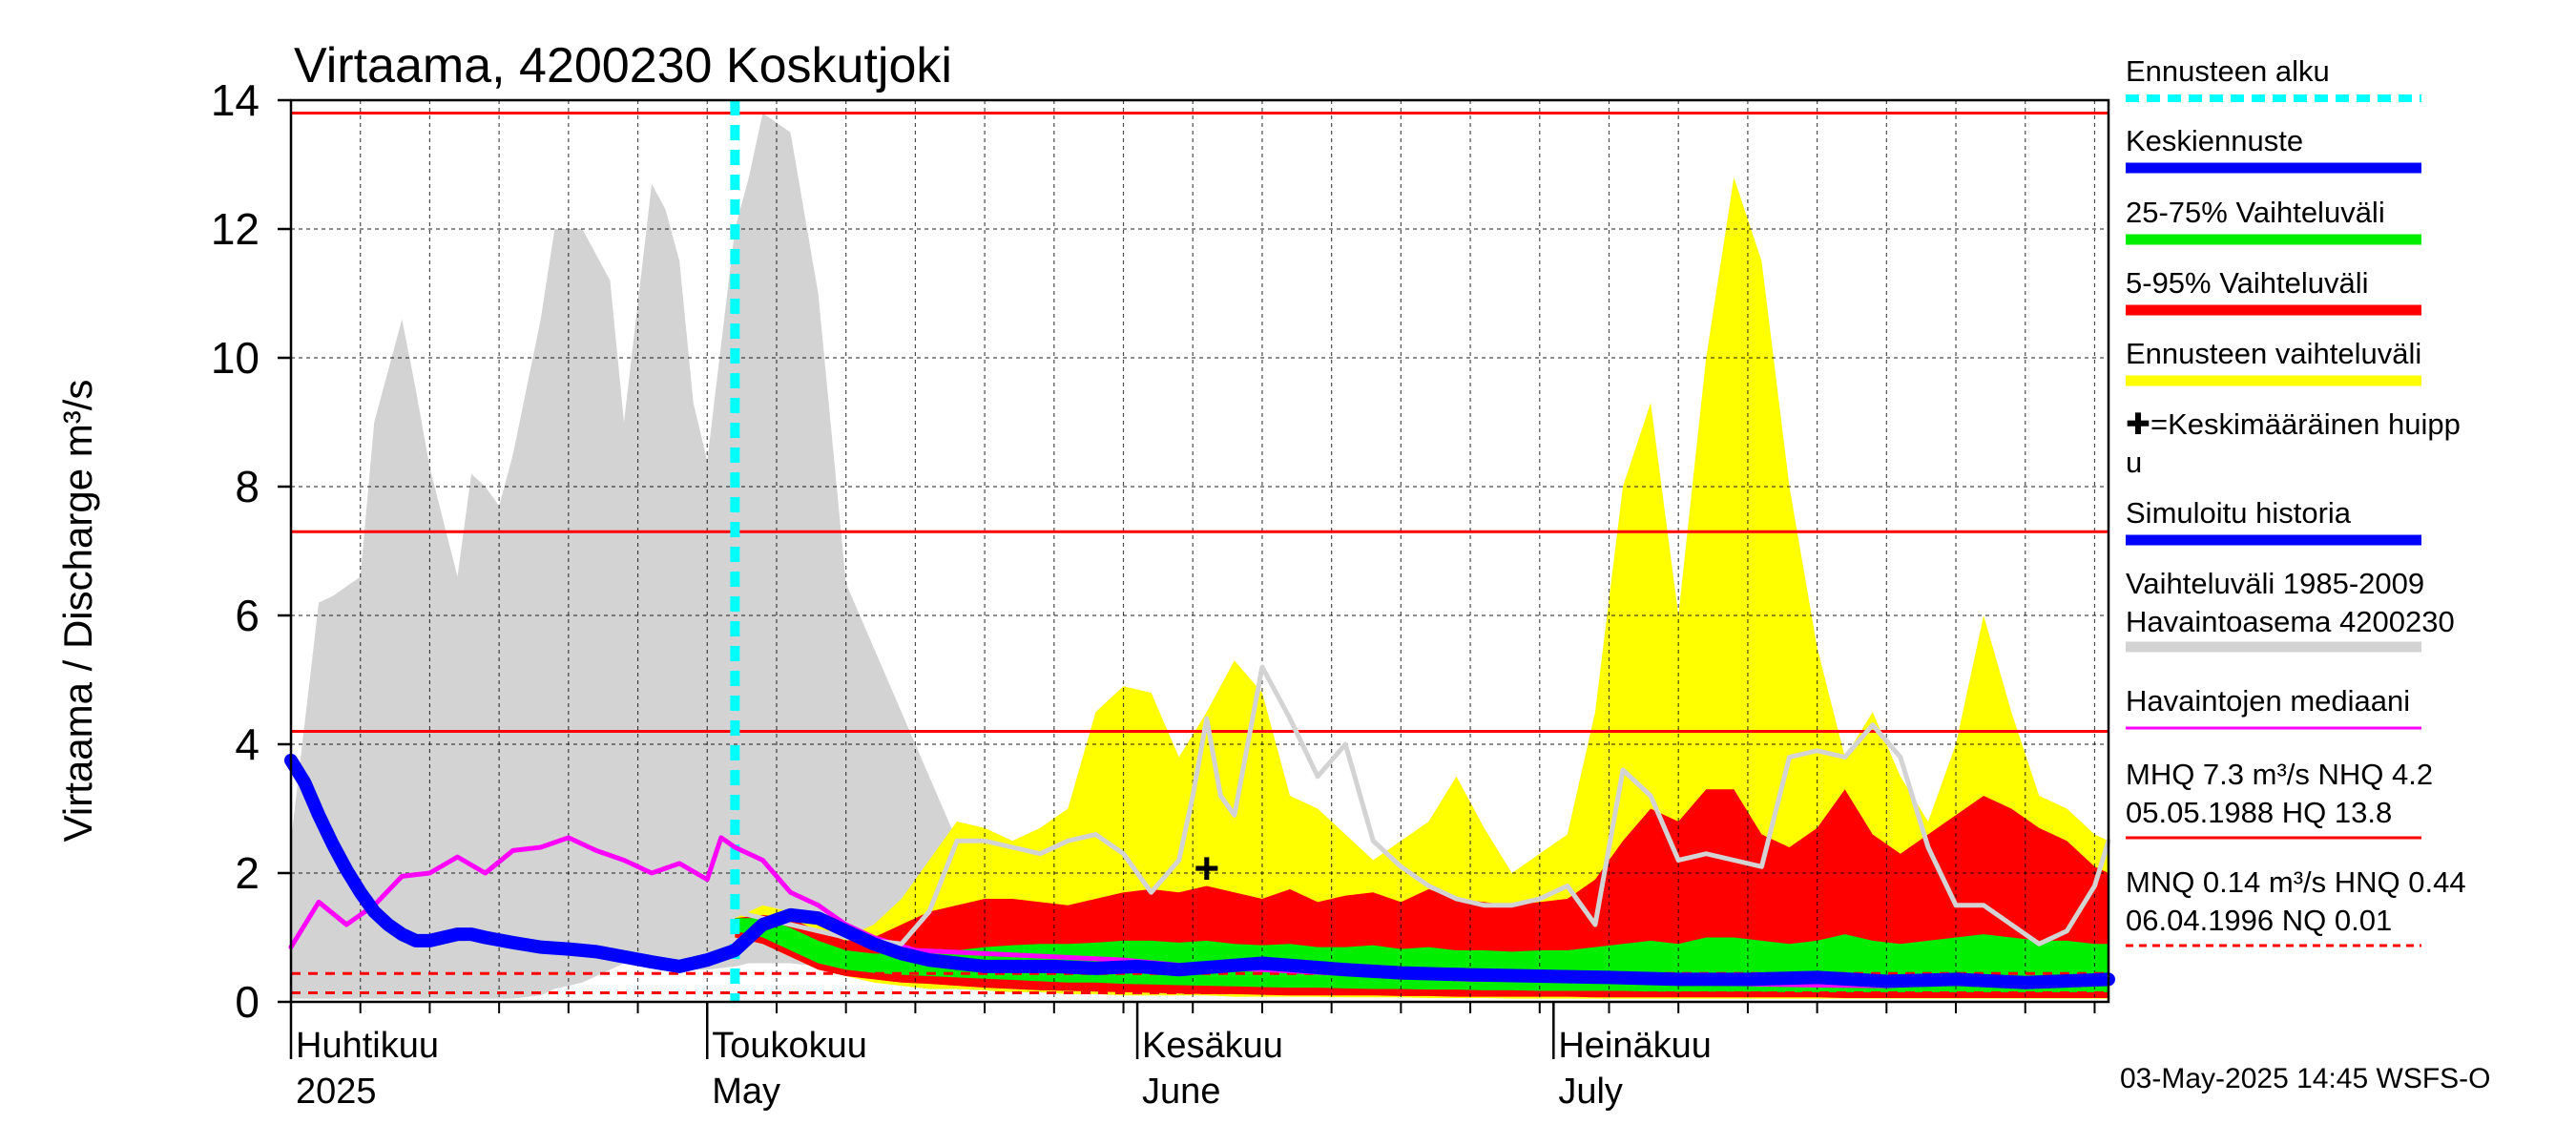  Describe the element at coordinates (1590, 1092) in the screenshot. I see `month-label-en-hein-kuu: July` at that location.